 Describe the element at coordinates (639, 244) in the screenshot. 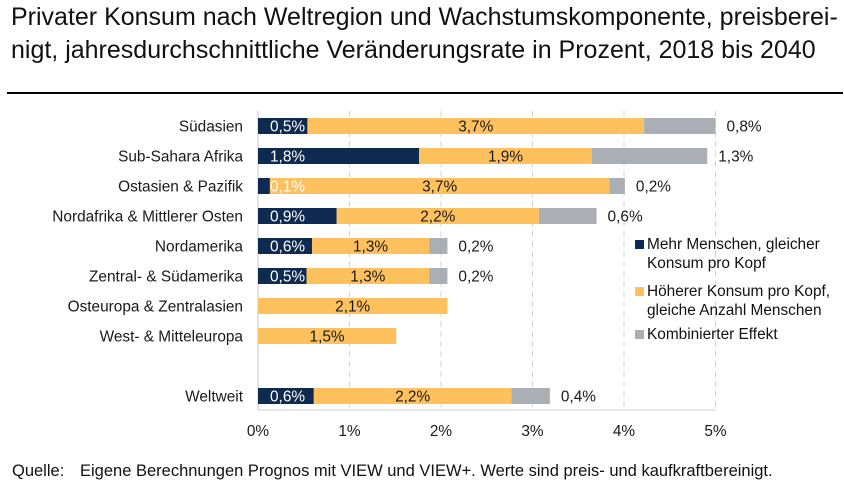

I see `legend-swatch-navy` at that location.